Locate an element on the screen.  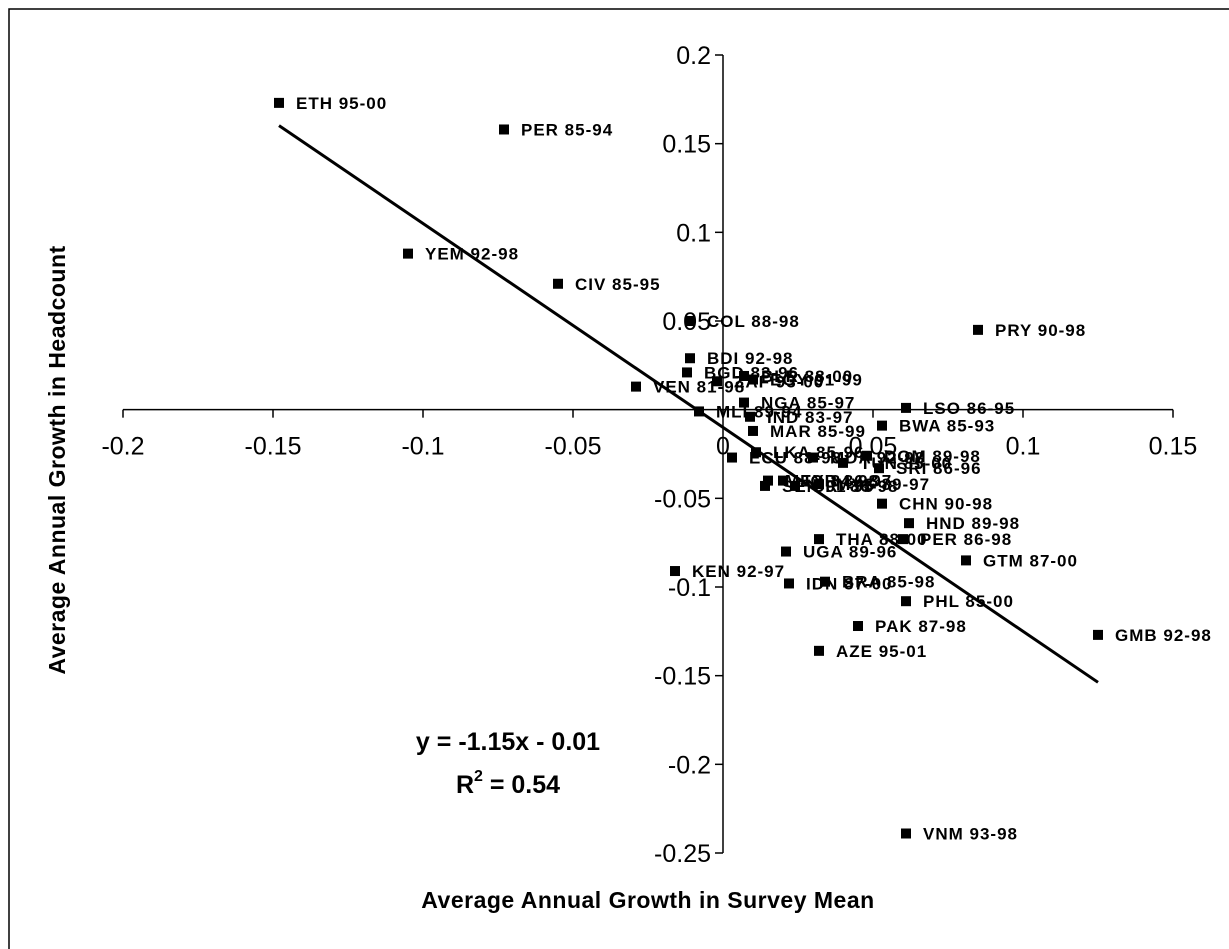
data-point-label: GTM 87-00 is located at coordinates (1030, 560).